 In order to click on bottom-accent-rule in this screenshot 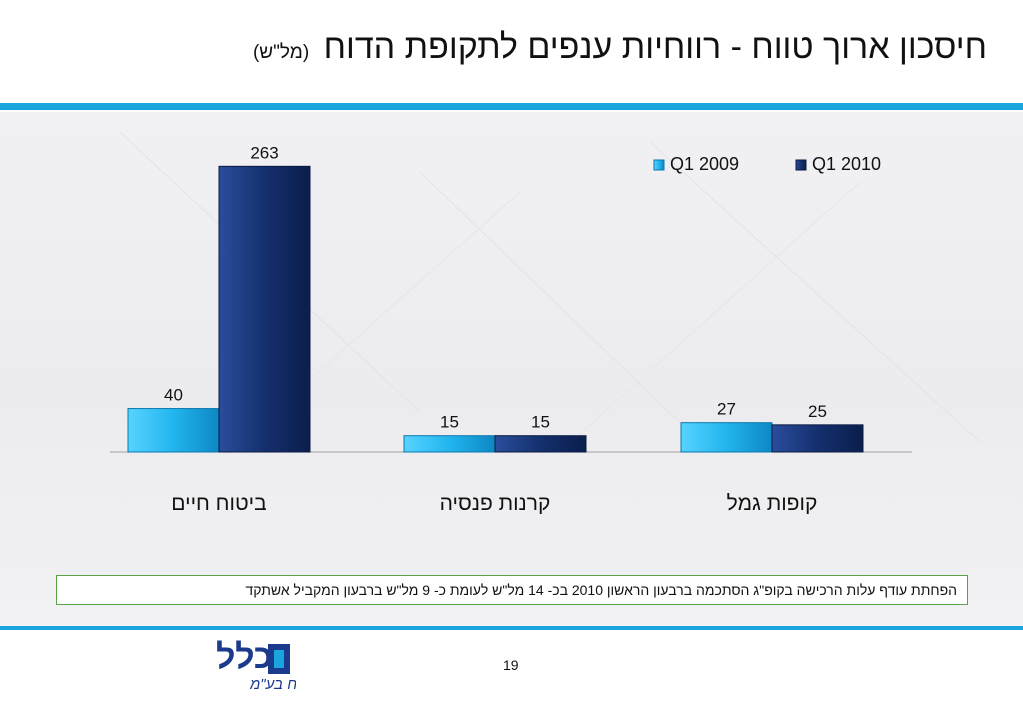, I will do `click(511, 628)`.